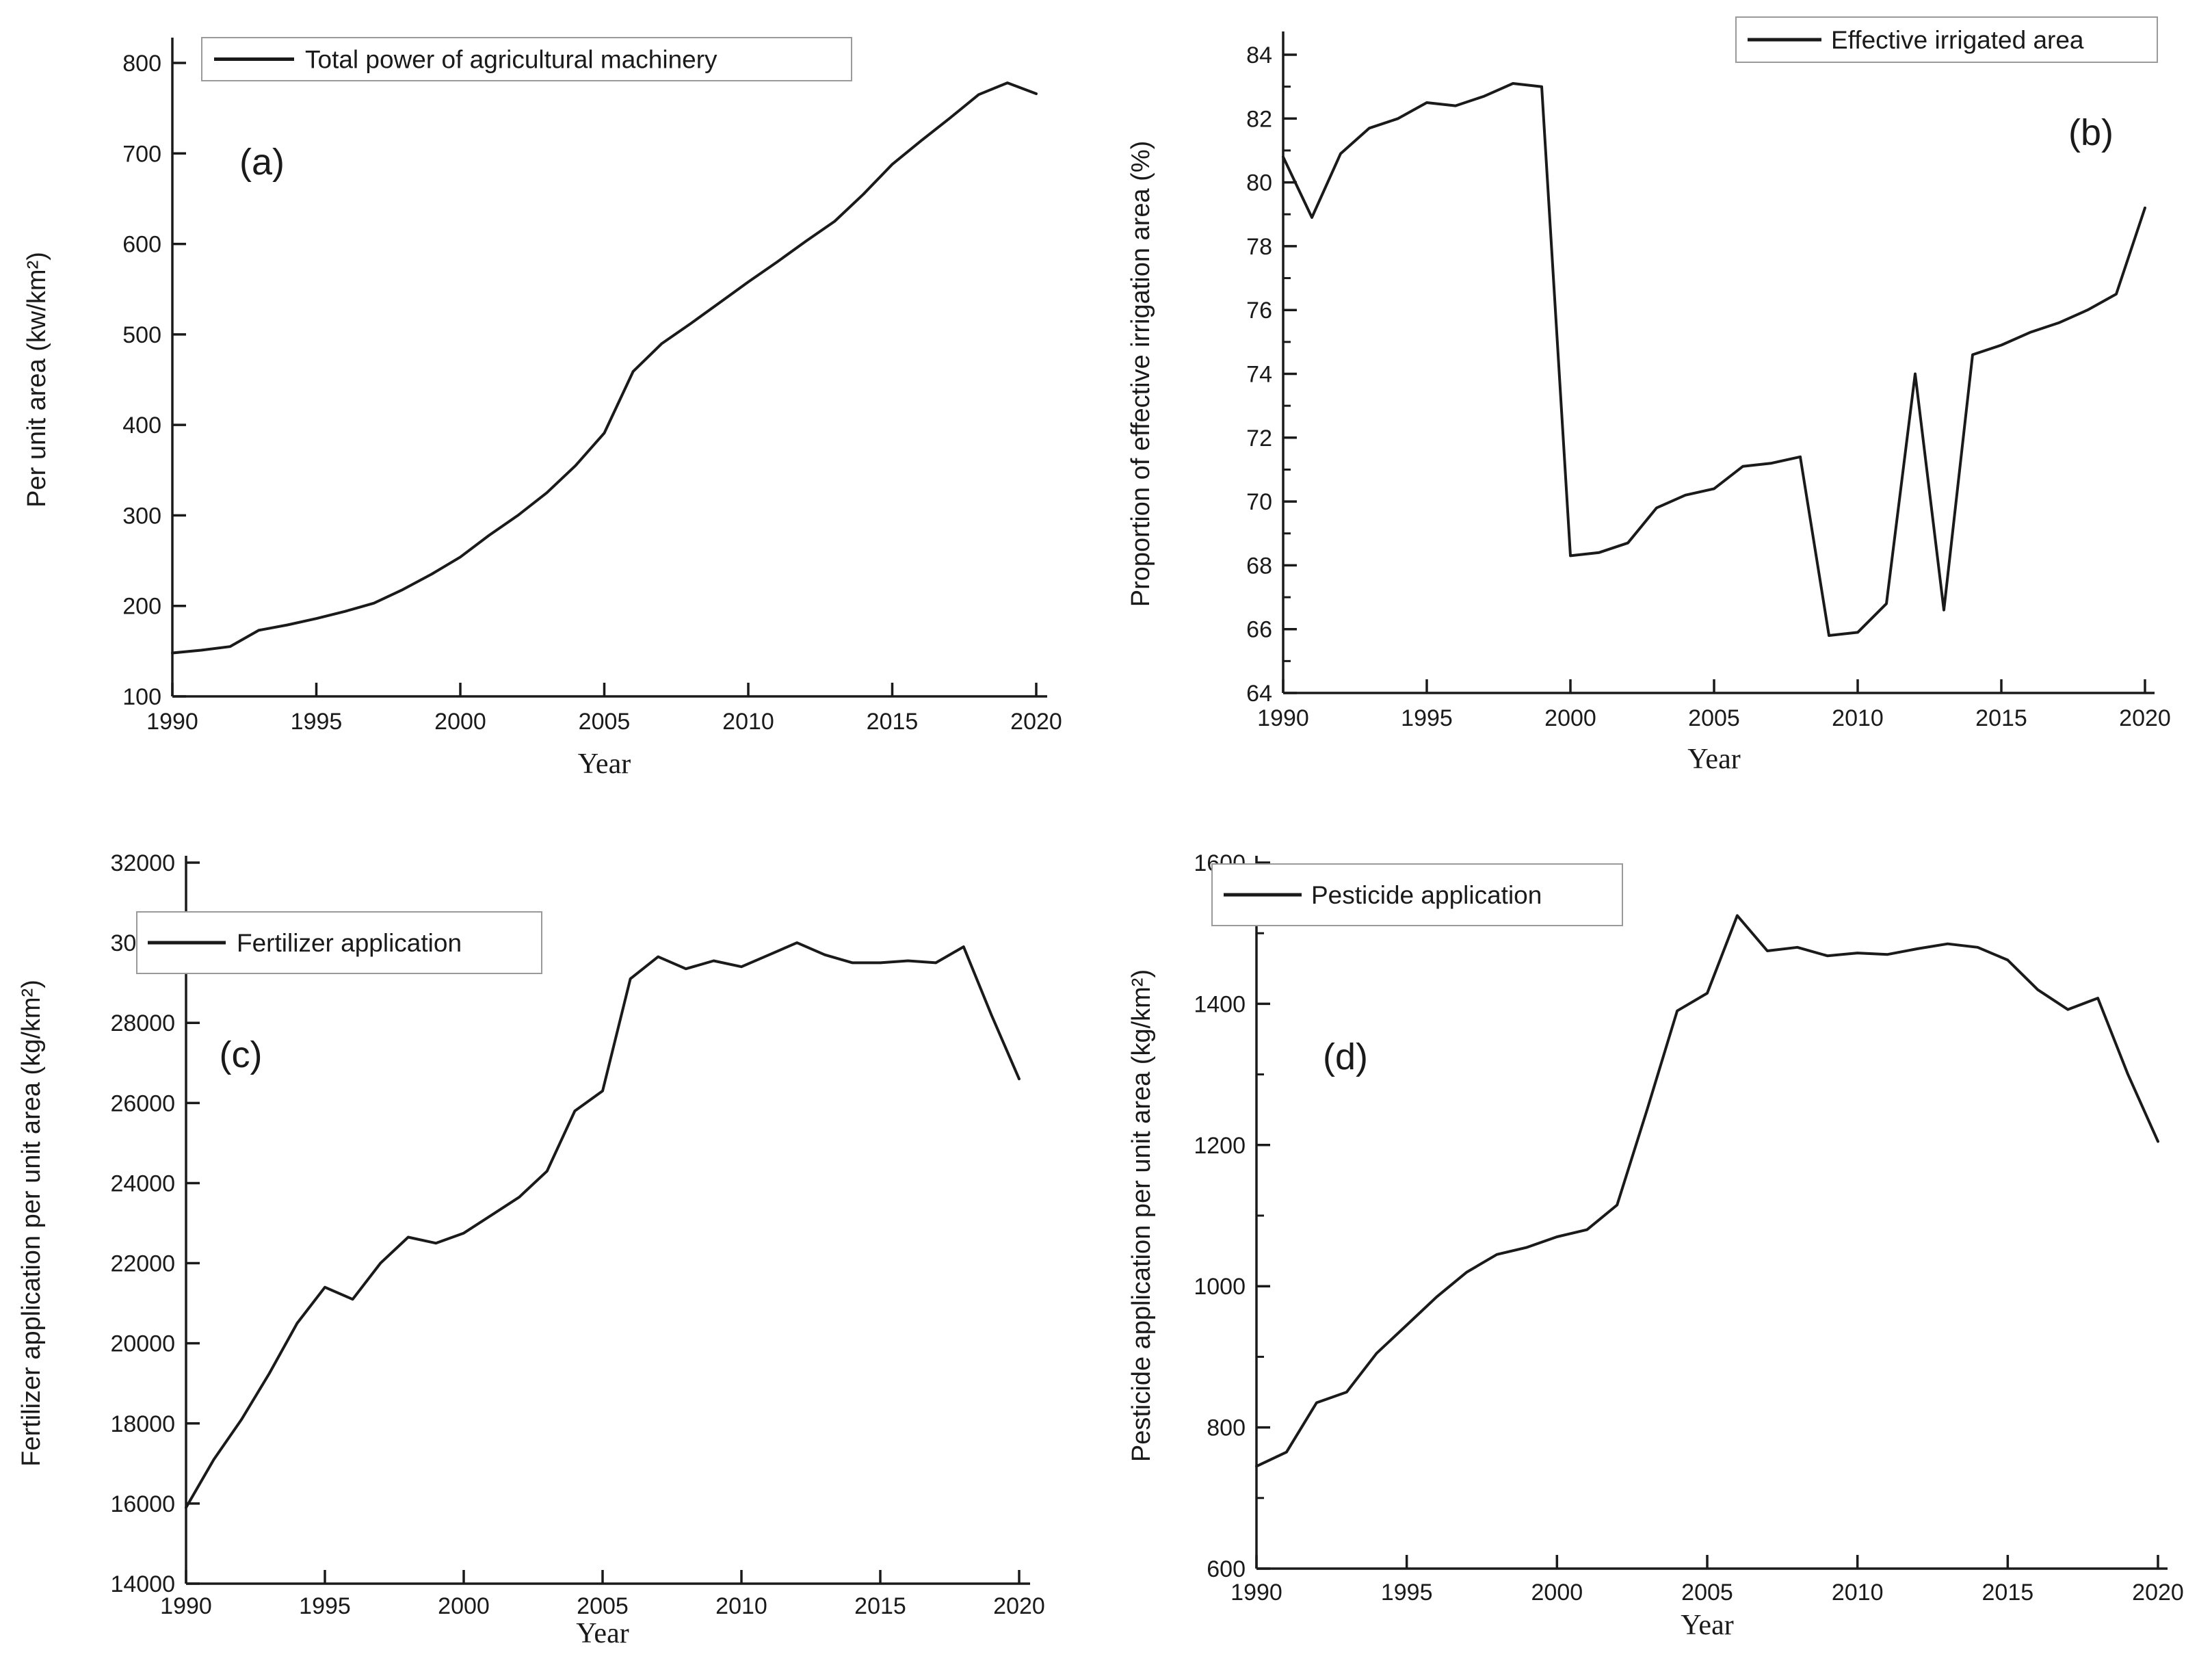  Describe the element at coordinates (143, 863) in the screenshot. I see `y-tick-label: 32000` at that location.